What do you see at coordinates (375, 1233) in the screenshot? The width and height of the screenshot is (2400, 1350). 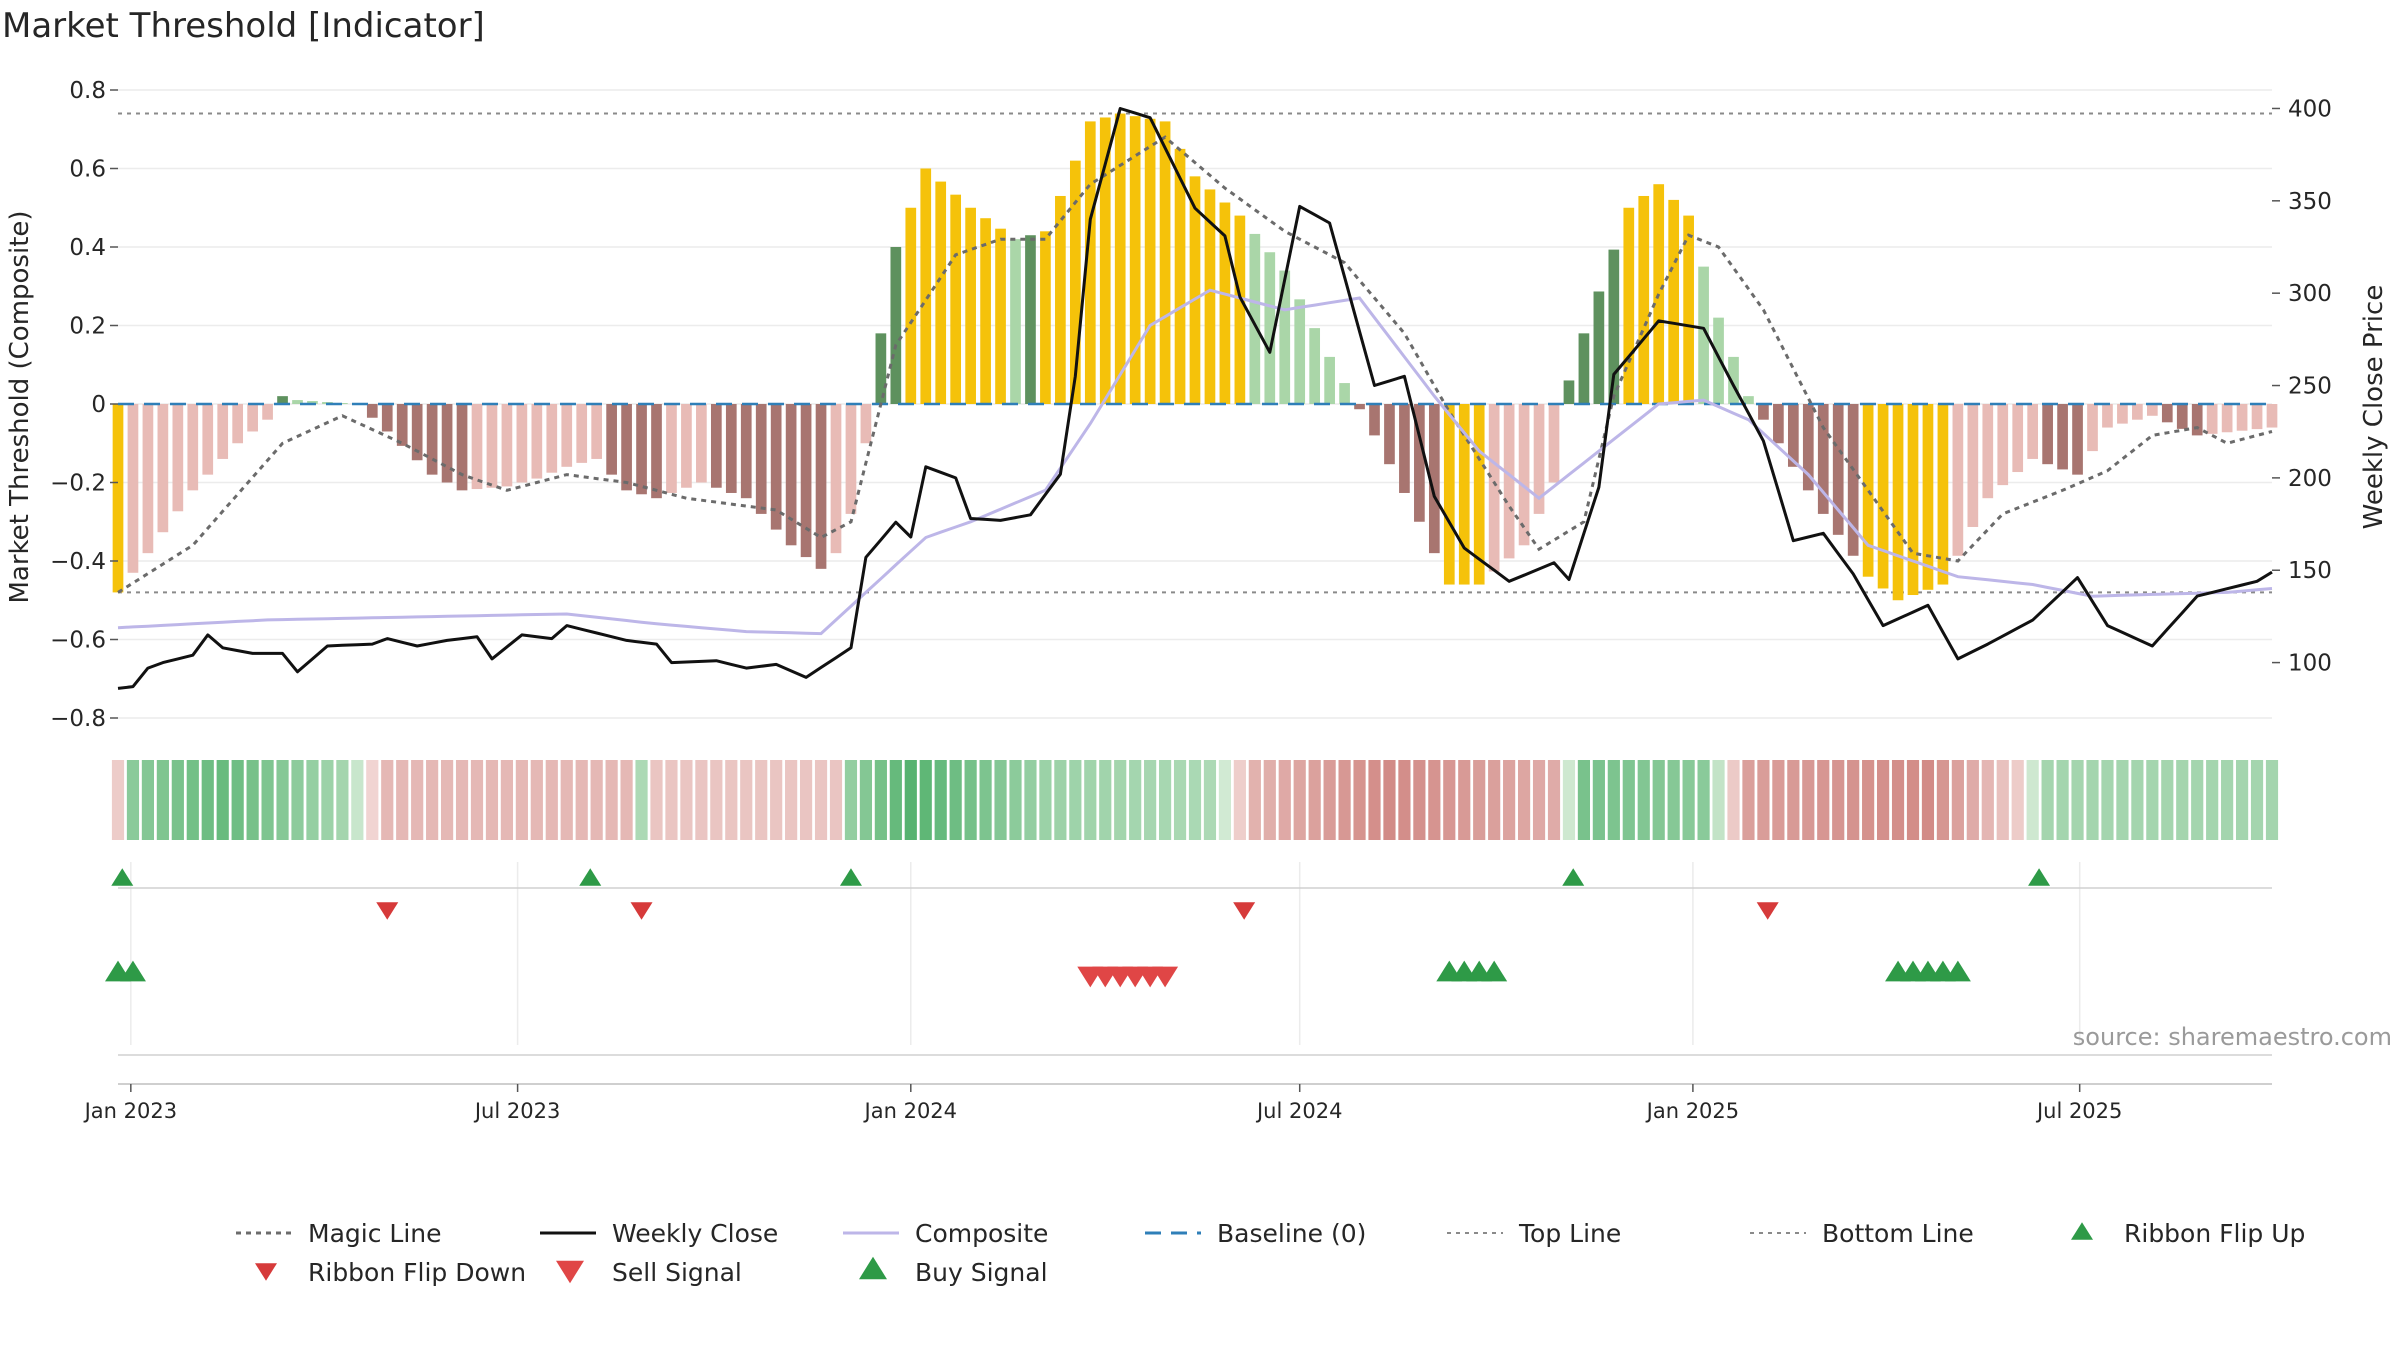 I see `legend-label-magic-line: Magic Line` at bounding box center [375, 1233].